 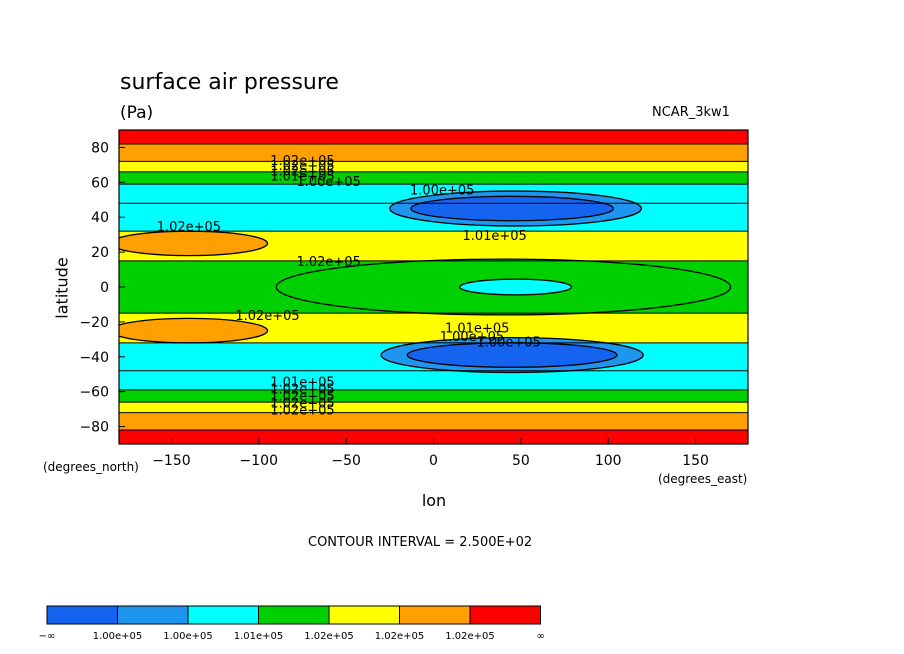 What do you see at coordinates (540, 636) in the screenshot?
I see `colorbar-label: ∞` at bounding box center [540, 636].